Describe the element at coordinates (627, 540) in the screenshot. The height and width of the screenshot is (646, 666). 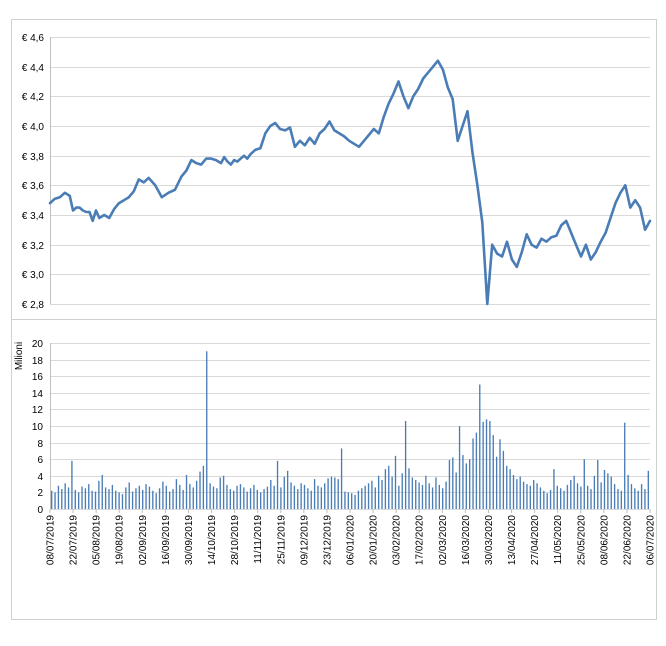
I see `volume-x-tick-label: 22/06/2020` at that location.